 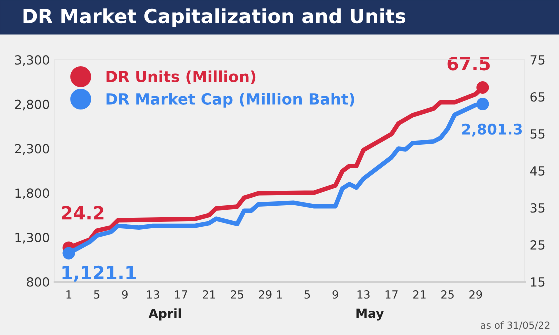 What do you see at coordinates (33, 238) in the screenshot?
I see `y-tick-label: 1,300` at bounding box center [33, 238].